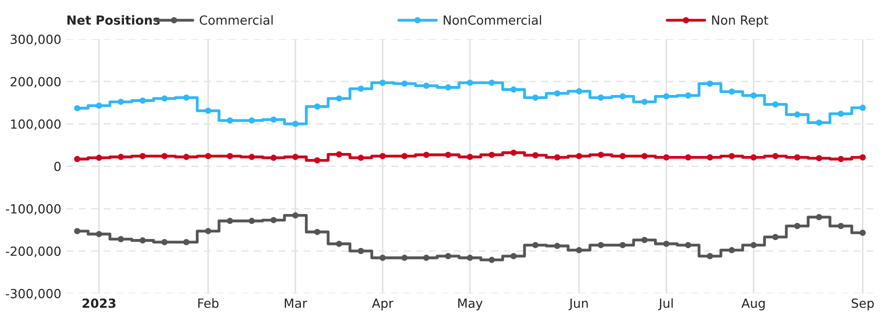 The image size is (884, 326). Describe the element at coordinates (470, 304) in the screenshot. I see `x-tick-label: May` at that location.